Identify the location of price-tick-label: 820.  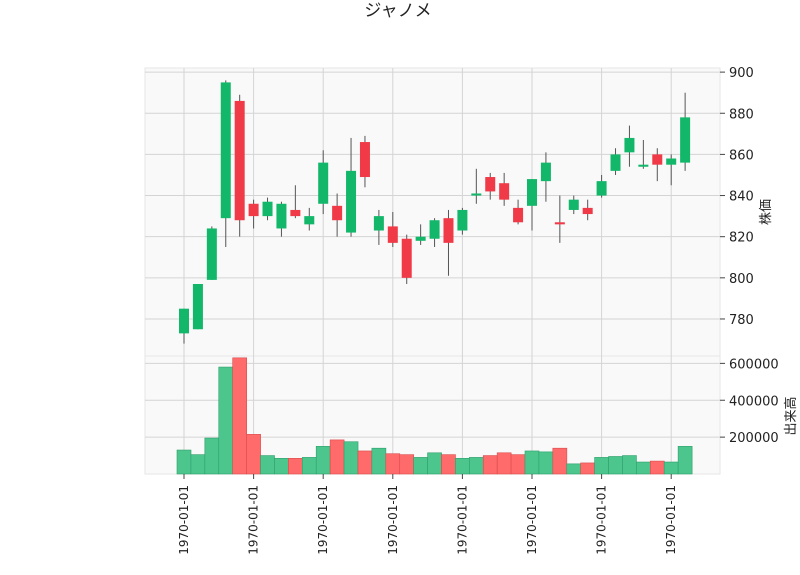
(741, 238).